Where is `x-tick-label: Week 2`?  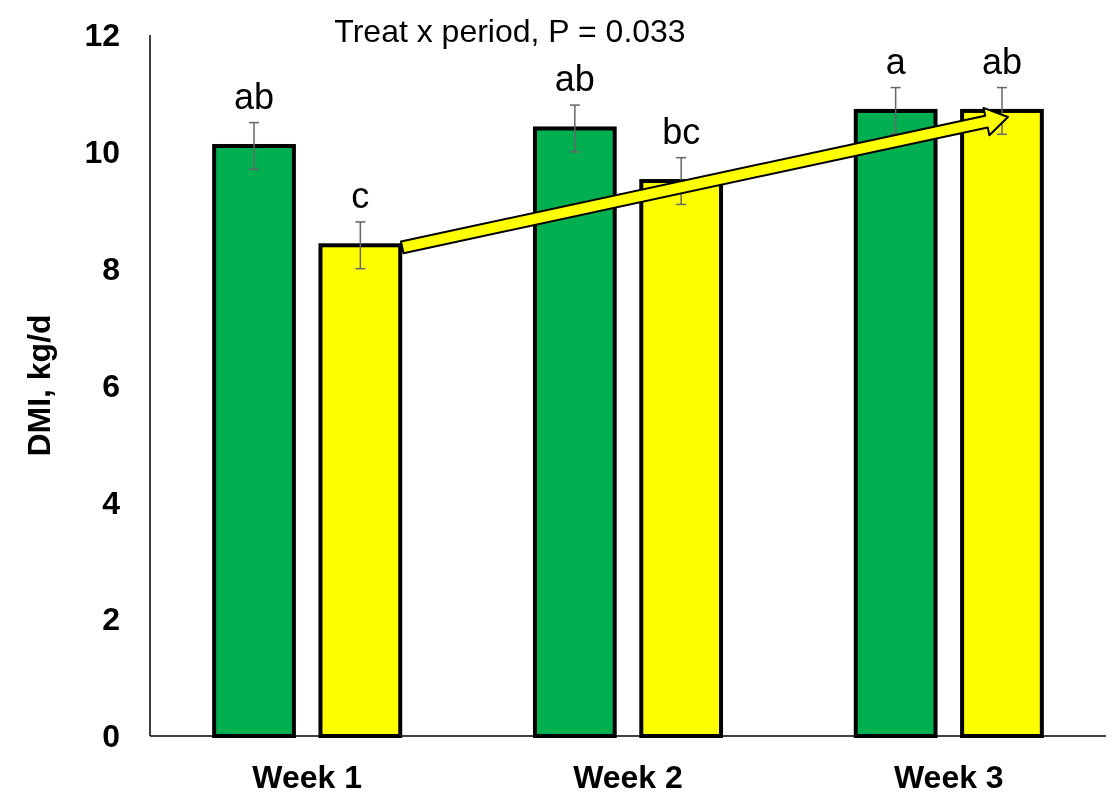
x-tick-label: Week 2 is located at coordinates (628, 777).